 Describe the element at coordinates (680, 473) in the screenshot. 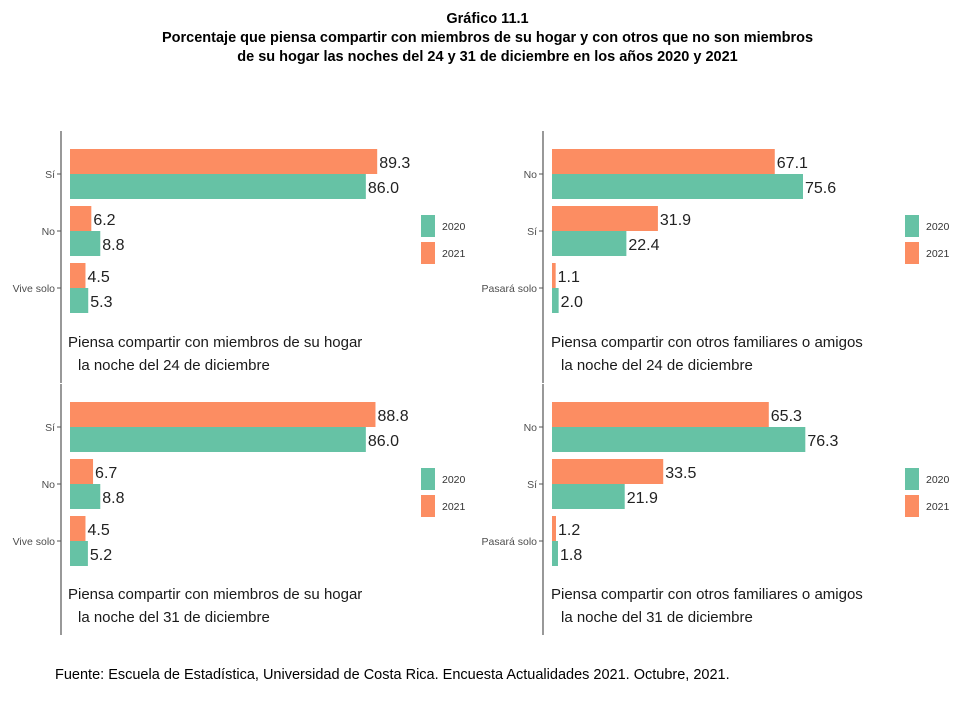

I see `data-label: 33.5` at that location.